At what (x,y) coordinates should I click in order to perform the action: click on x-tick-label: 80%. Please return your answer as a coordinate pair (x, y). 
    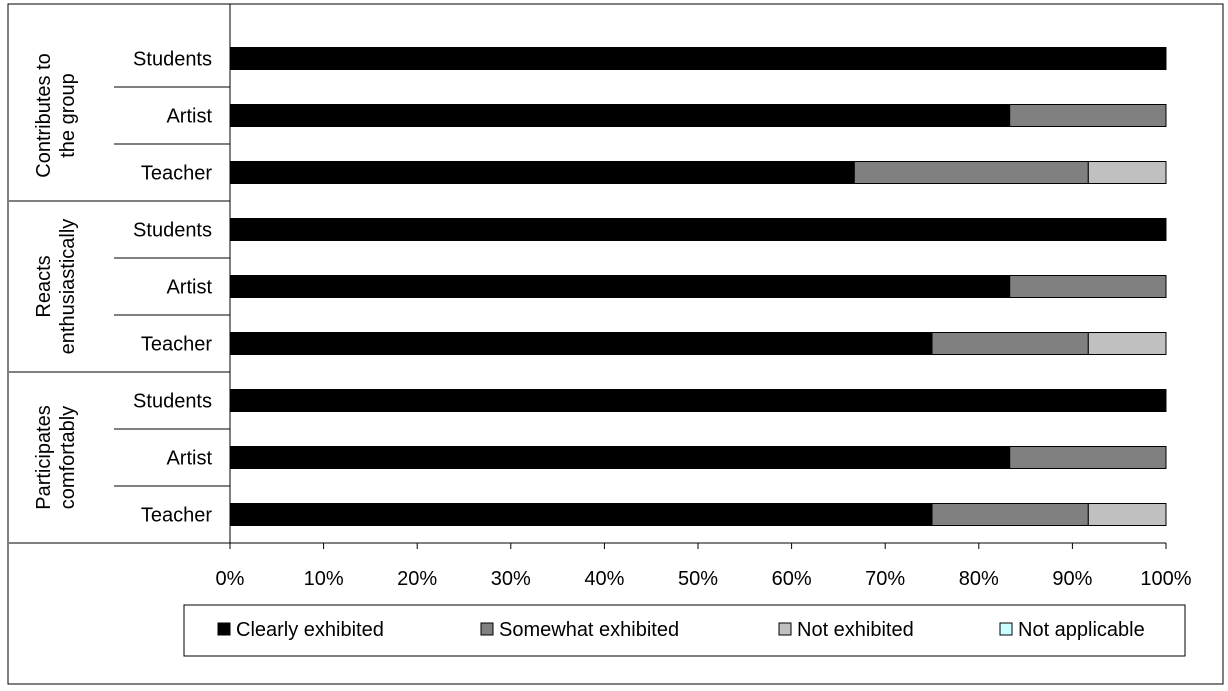
    Looking at the image, I should click on (979, 579).